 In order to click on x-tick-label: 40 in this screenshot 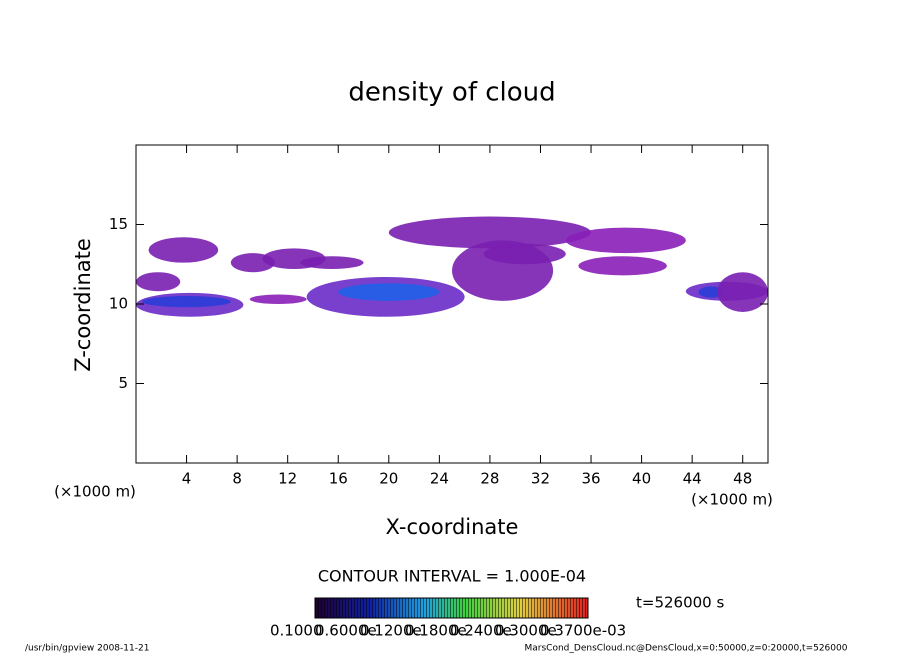, I will do `click(641, 479)`.